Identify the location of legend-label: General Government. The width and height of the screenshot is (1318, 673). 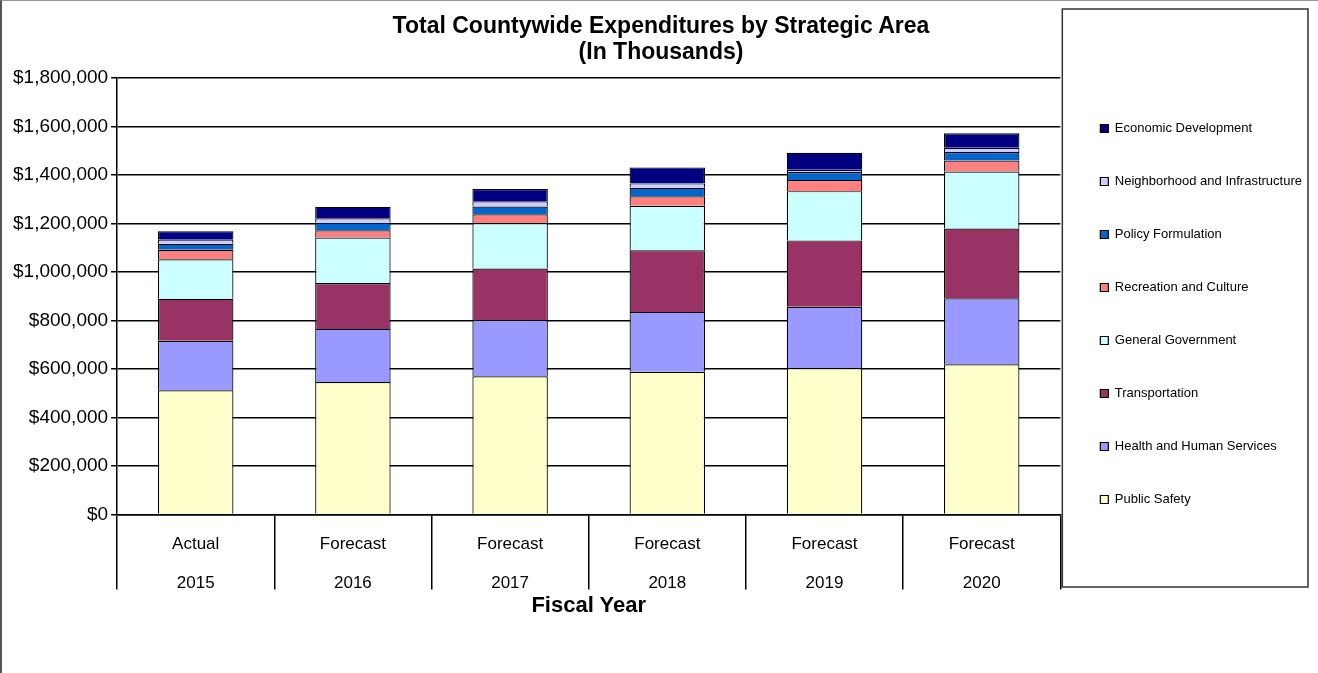
(1175, 340).